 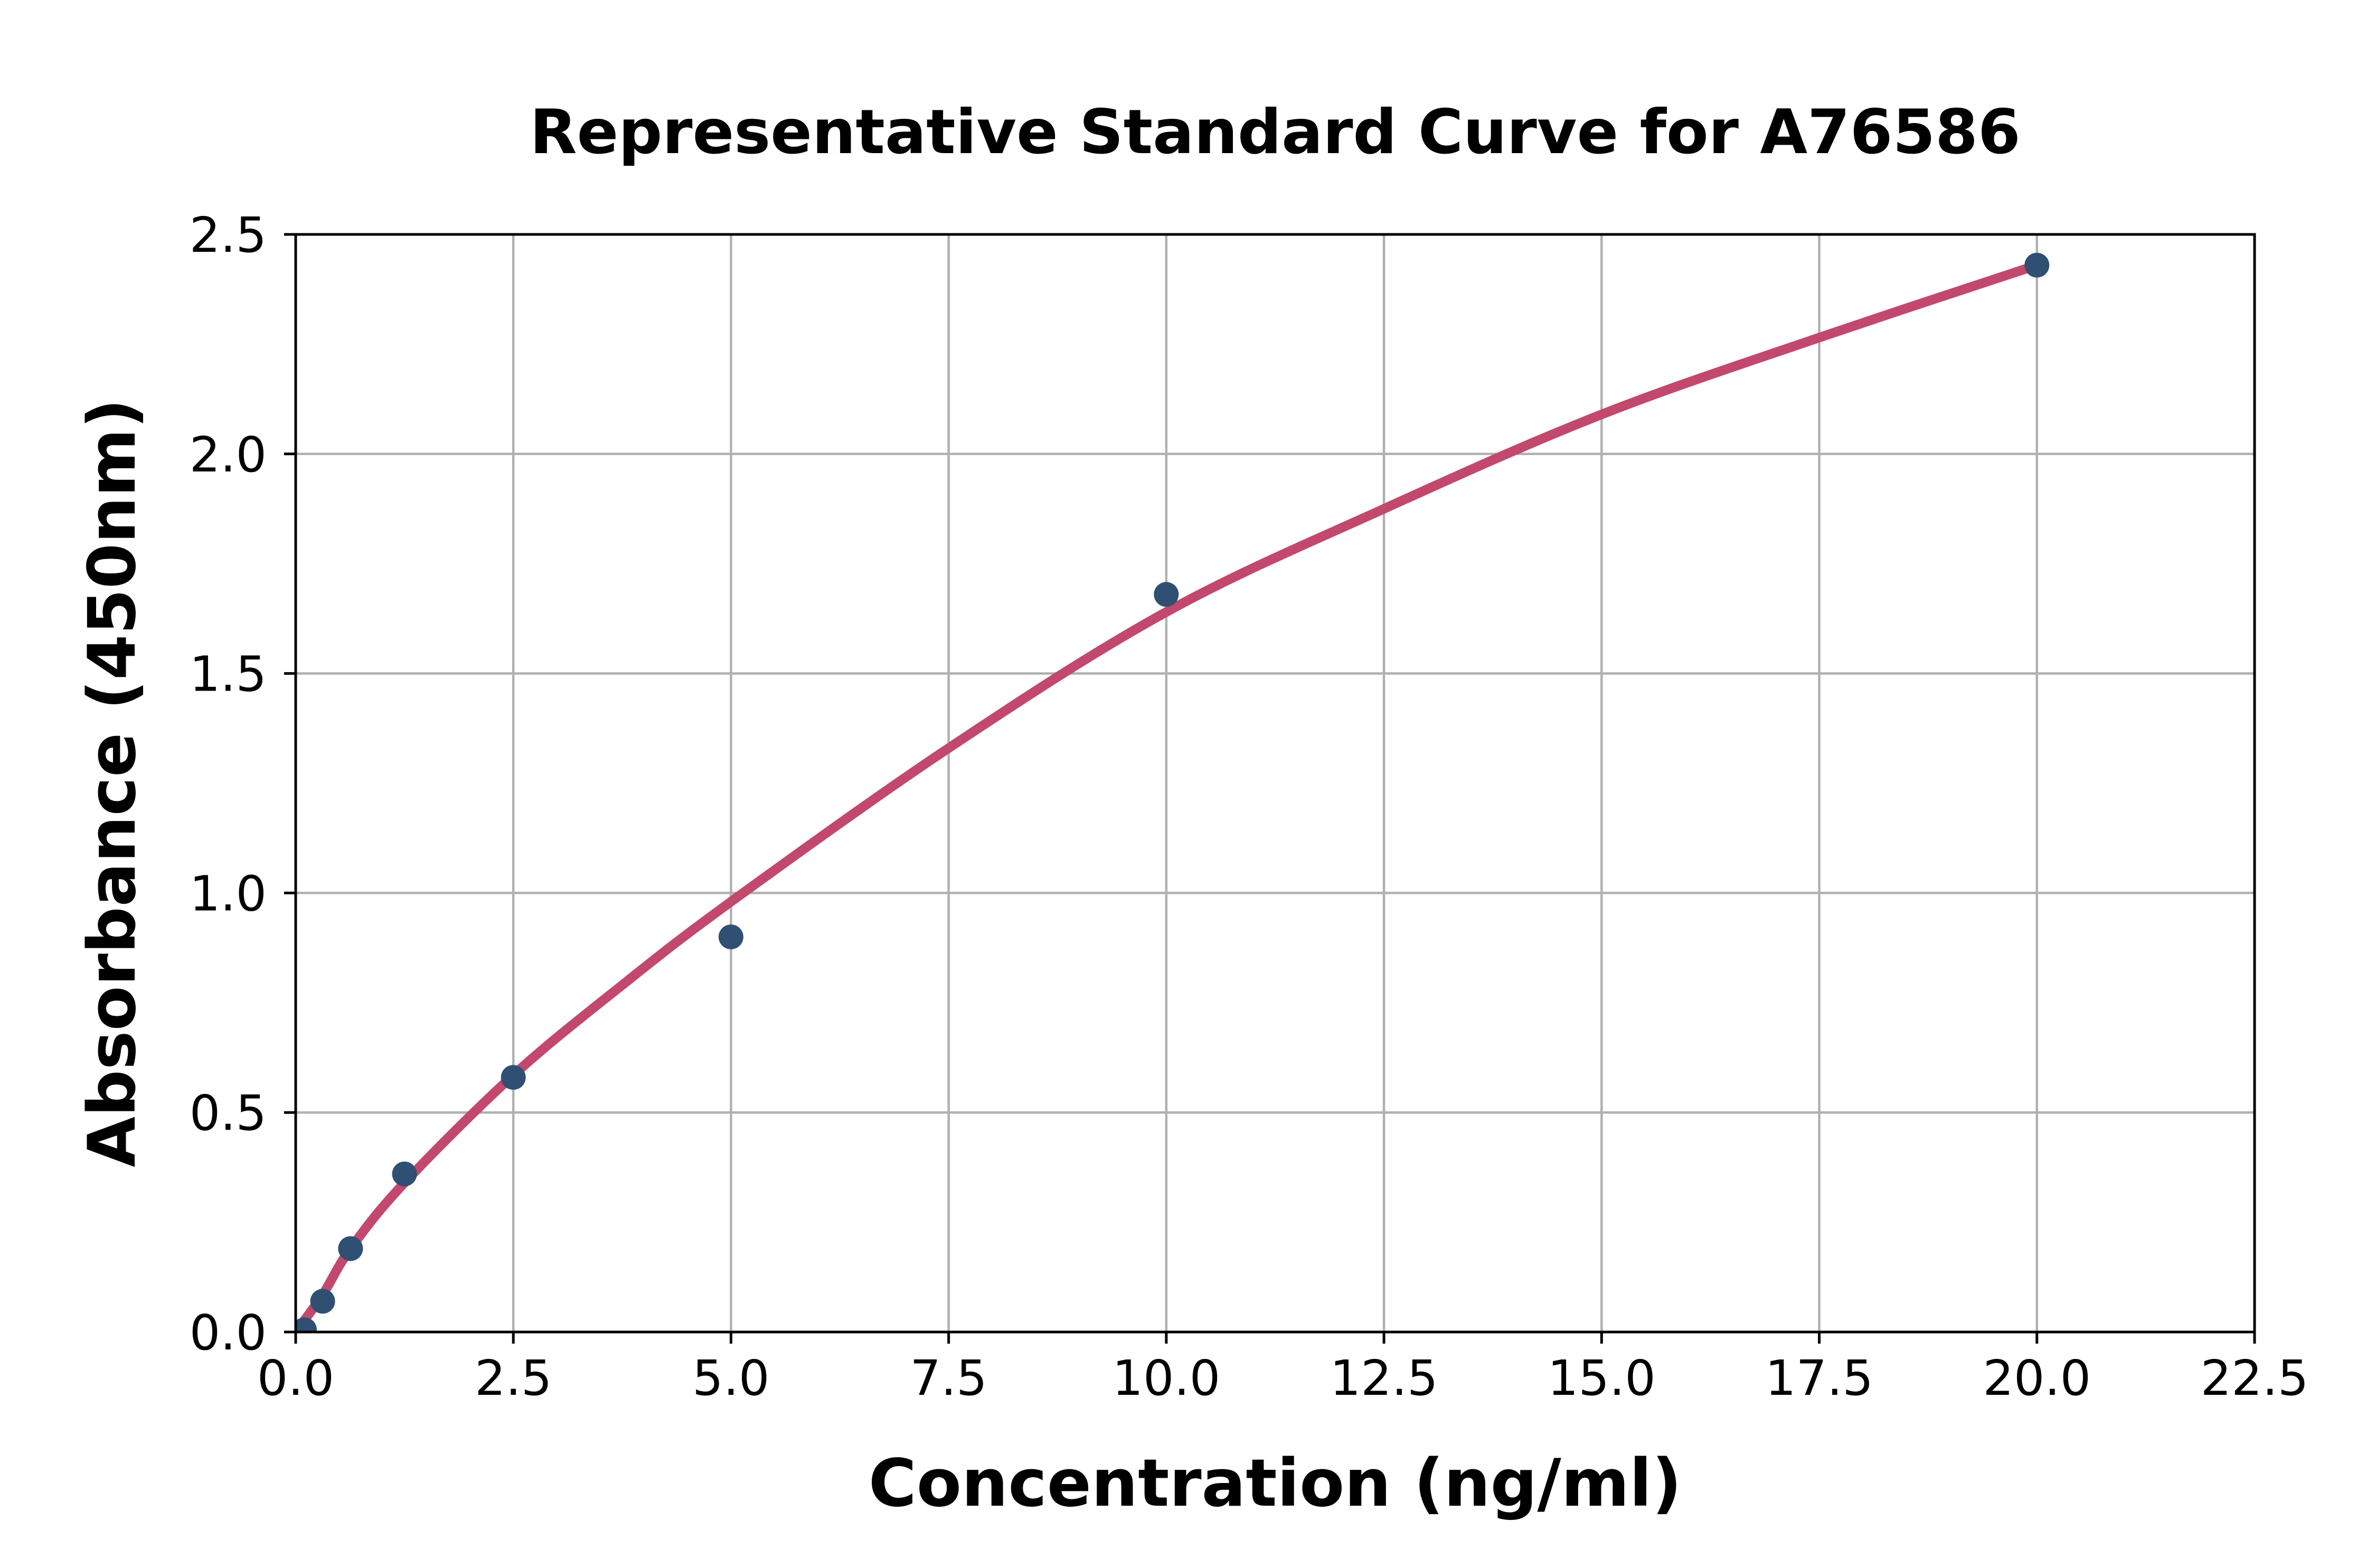 I want to click on y-tick-label: 2.0, so click(x=229, y=455).